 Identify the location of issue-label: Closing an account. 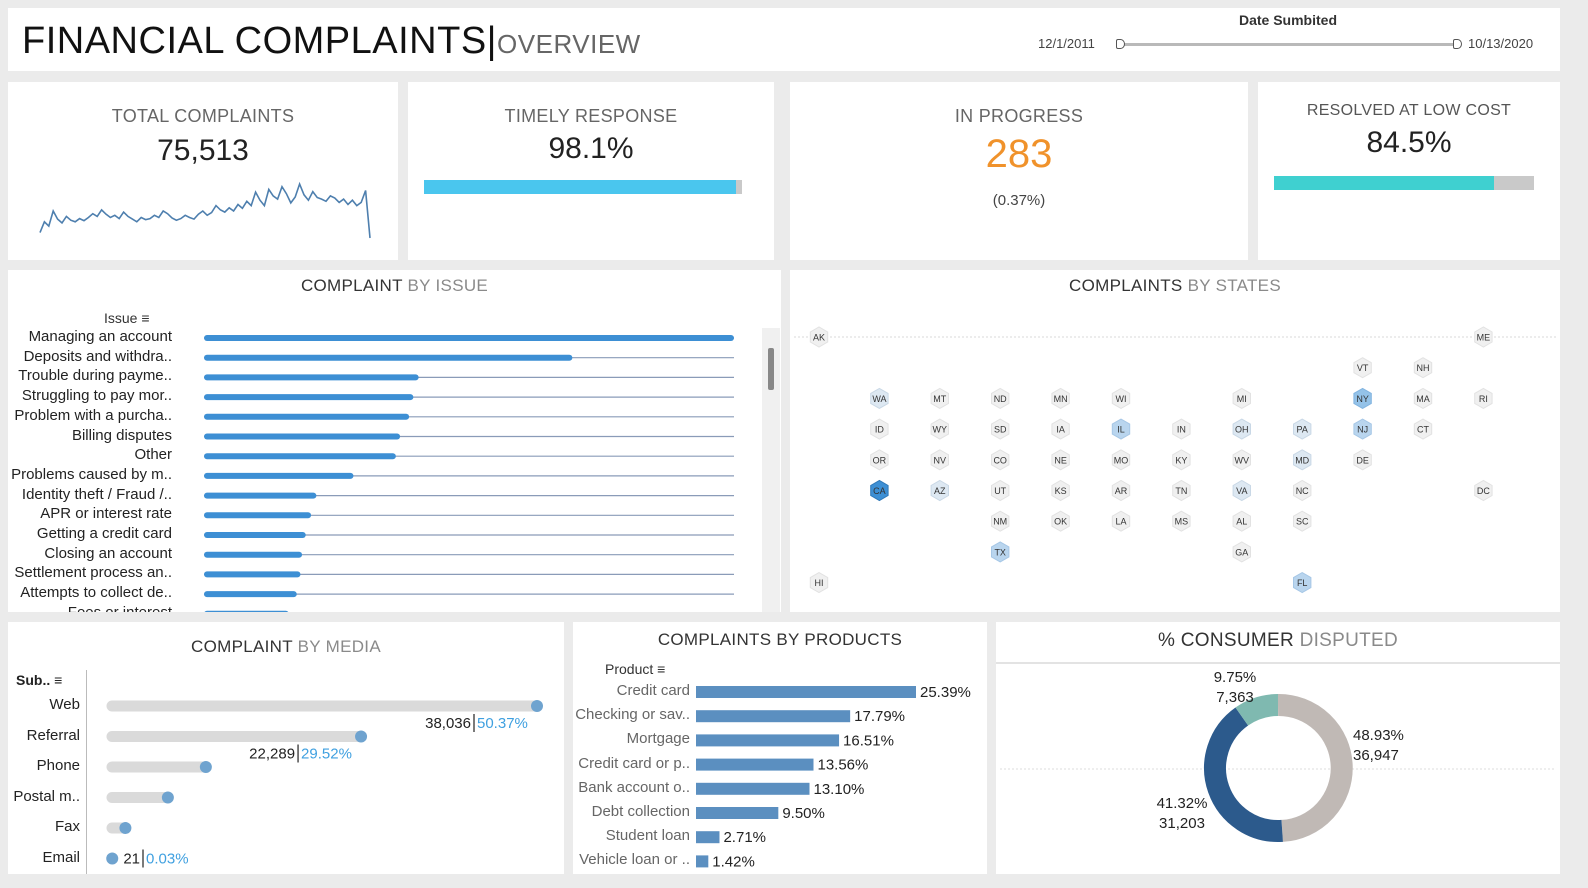
(108, 553).